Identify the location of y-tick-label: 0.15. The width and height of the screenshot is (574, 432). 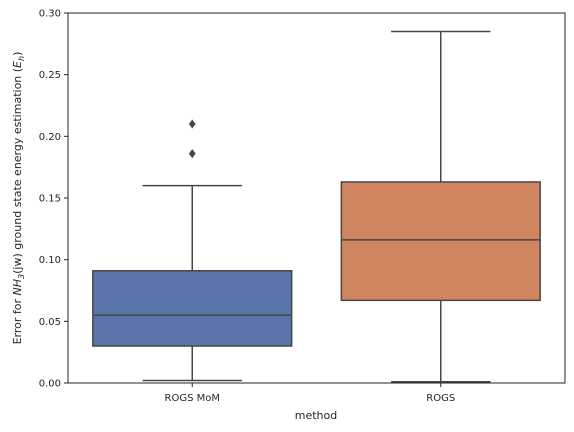
(50, 199).